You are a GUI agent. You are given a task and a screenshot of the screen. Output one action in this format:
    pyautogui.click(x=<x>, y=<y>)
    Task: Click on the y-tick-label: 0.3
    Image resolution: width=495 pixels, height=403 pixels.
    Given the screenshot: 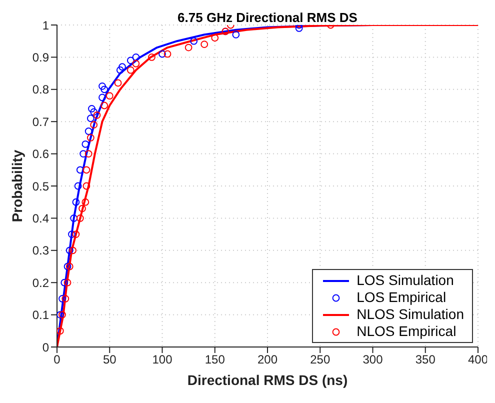 What is the action you would take?
    pyautogui.click(x=41, y=251)
    